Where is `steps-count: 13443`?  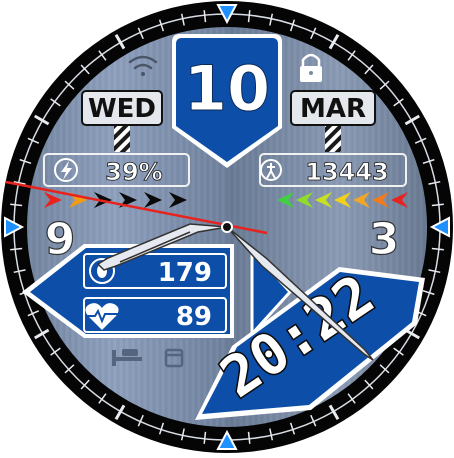 steps-count: 13443 is located at coordinates (347, 172).